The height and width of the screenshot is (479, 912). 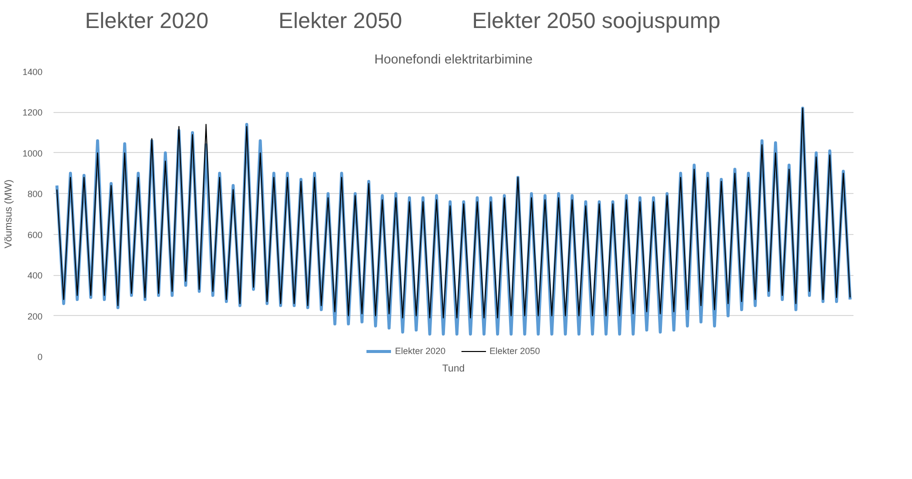 What do you see at coordinates (453, 59) in the screenshot?
I see `chart-title: Hoonefondi elektritarbimine` at bounding box center [453, 59].